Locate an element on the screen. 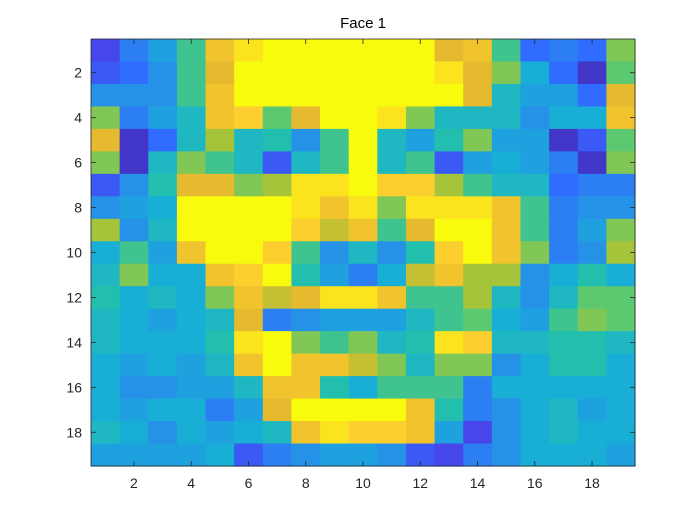 Image resolution: width=700 pixels, height=525 pixels. x-tick-label: 12 is located at coordinates (420, 483).